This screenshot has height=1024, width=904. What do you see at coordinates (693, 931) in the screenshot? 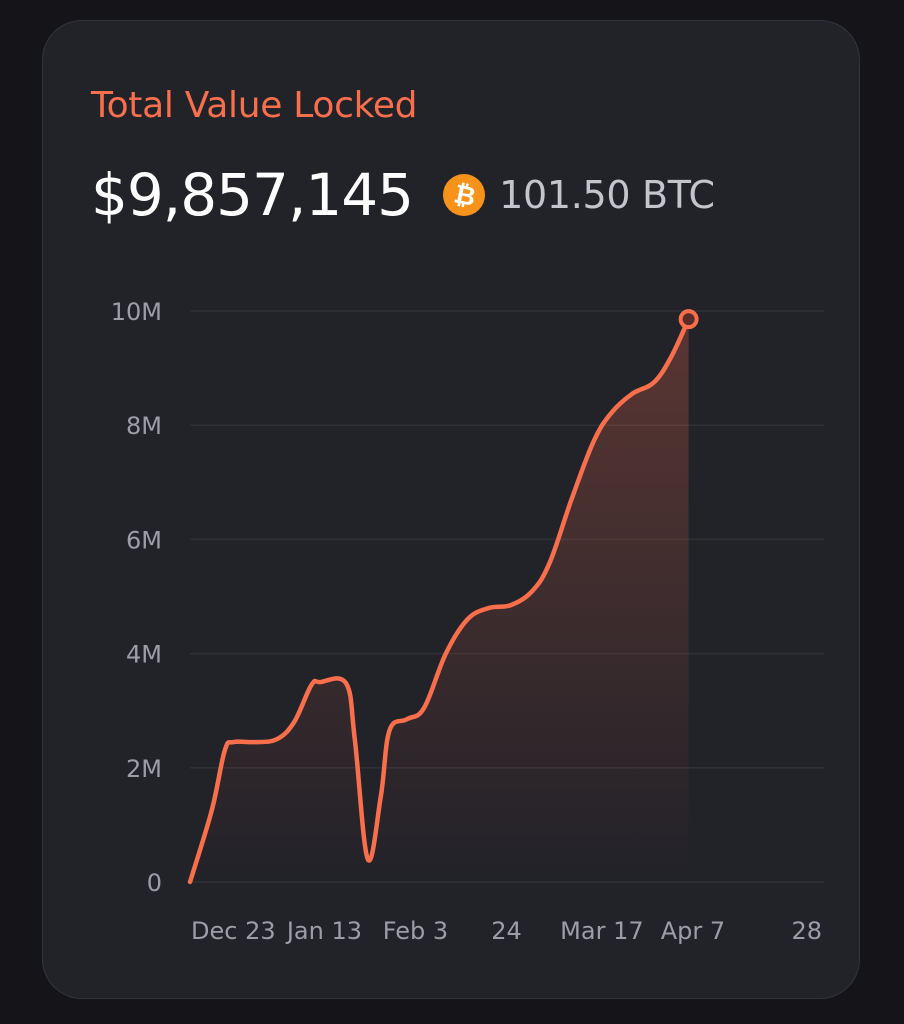
I see `x-tick-label: Apr 7` at bounding box center [693, 931].